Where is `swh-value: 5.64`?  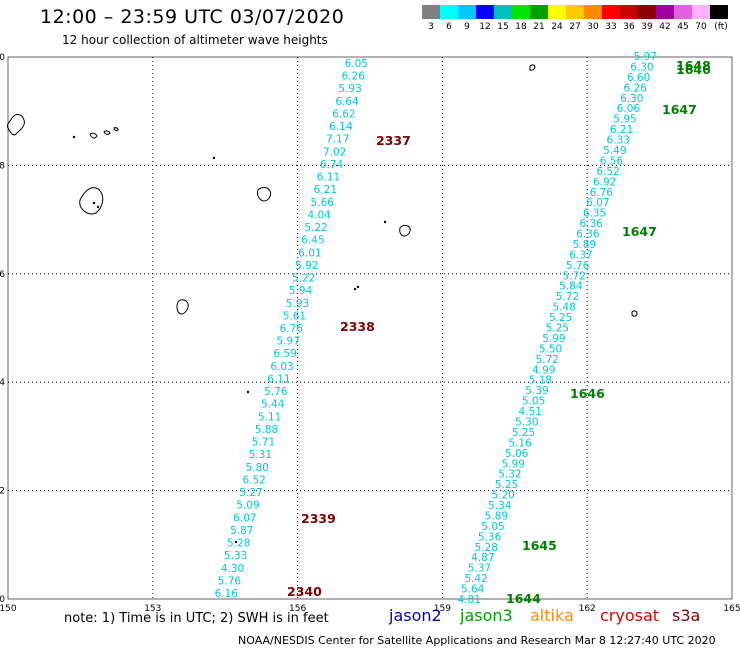 swh-value: 5.64 is located at coordinates (473, 590).